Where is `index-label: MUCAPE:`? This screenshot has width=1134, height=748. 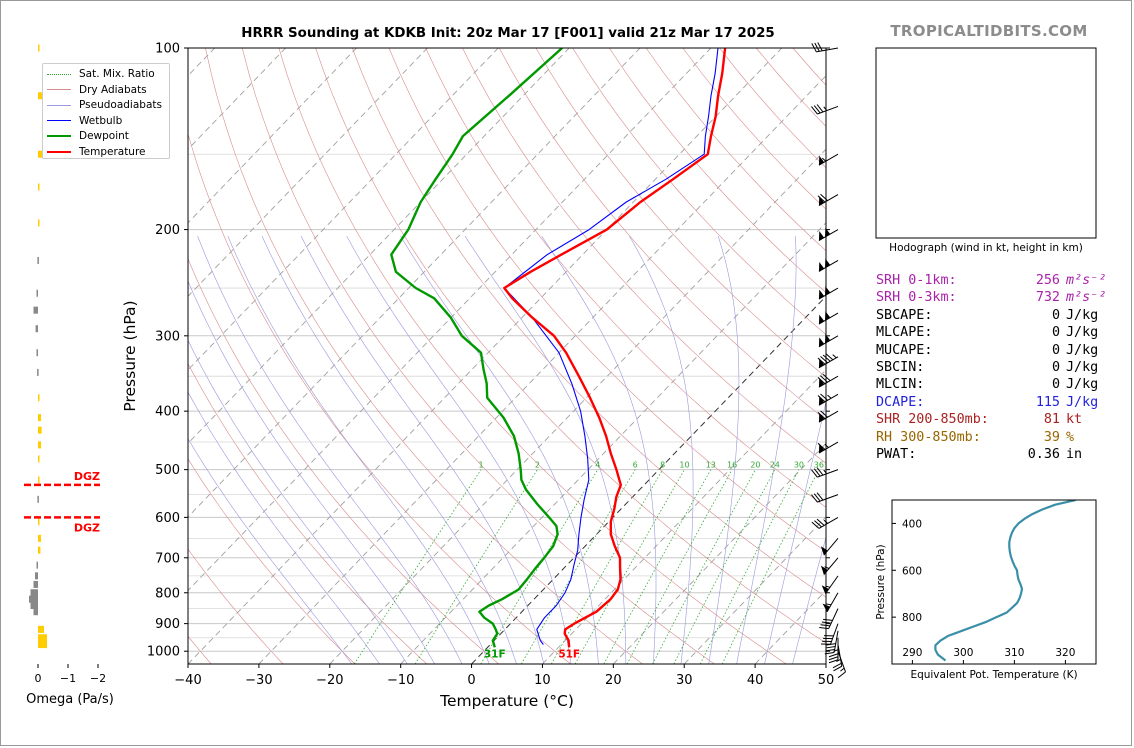 index-label: MUCAPE: is located at coordinates (904, 350).